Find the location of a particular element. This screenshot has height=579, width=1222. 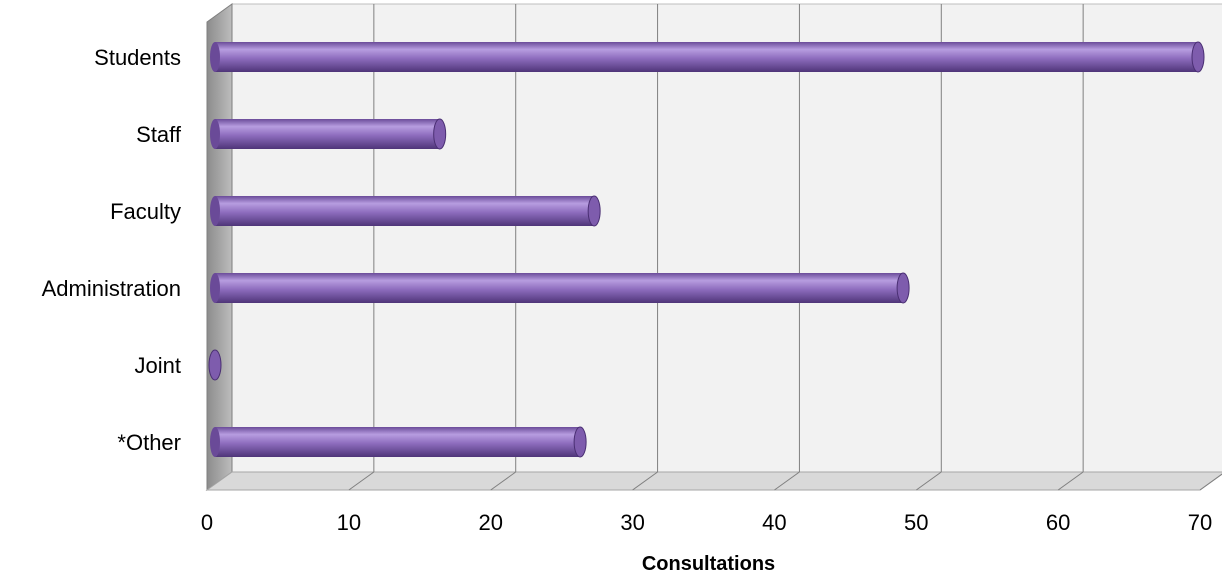

bar-staff is located at coordinates (328, 134).